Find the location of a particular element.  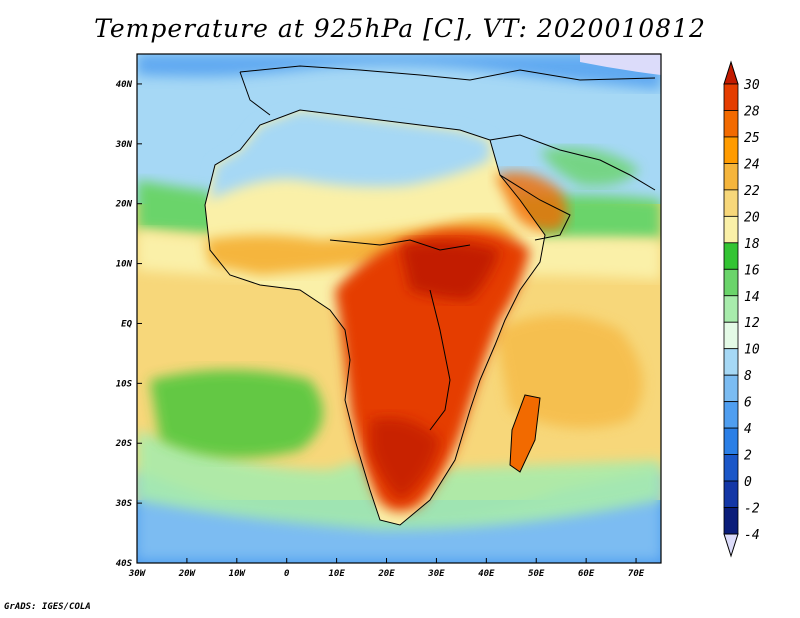

lon-label: 20E is located at coordinates (386, 574).